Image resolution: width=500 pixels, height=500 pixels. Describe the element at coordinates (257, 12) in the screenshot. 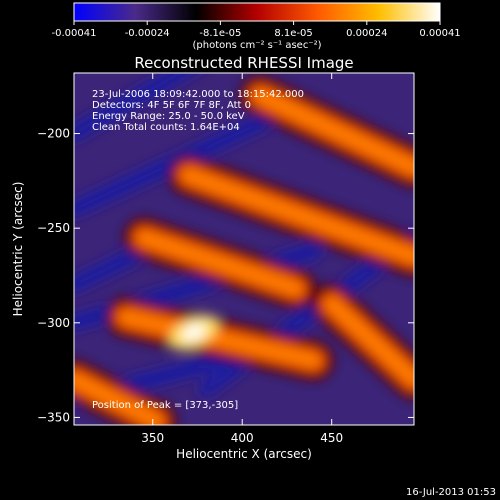

I see `colorbar` at that location.